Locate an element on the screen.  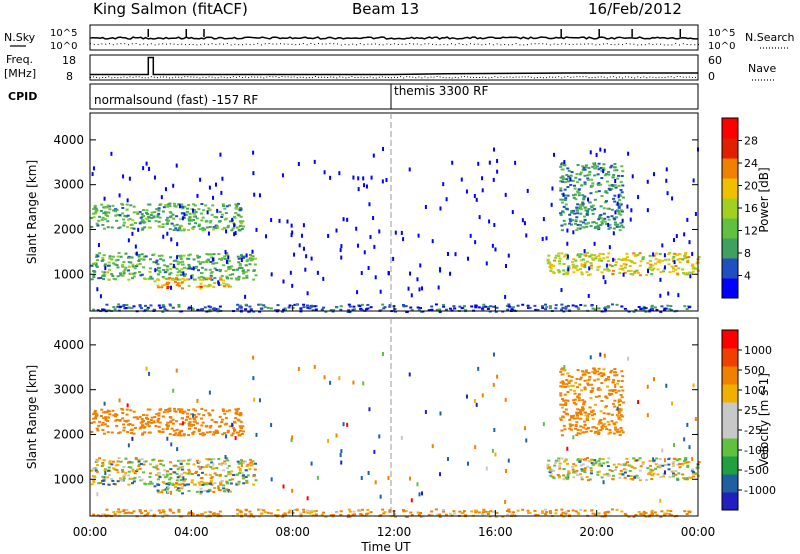
noise-traces is located at coordinates (394, 37).